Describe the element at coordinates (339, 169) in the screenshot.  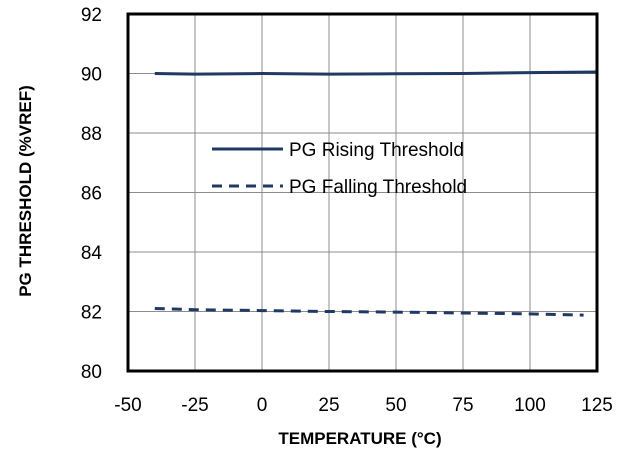
I see `legend: PG Rising Threshold PG Falling Threshold` at that location.